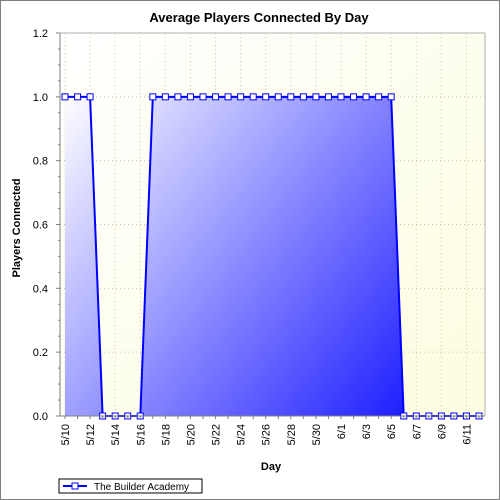 This screenshot has height=500, width=500. I want to click on chart-title: Average Players Connected By Day, so click(259, 17).